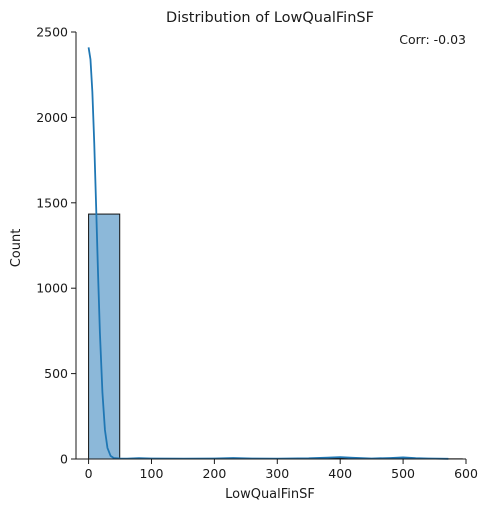 The height and width of the screenshot is (511, 490). What do you see at coordinates (340, 473) in the screenshot?
I see `x-tick-label: 400` at bounding box center [340, 473].